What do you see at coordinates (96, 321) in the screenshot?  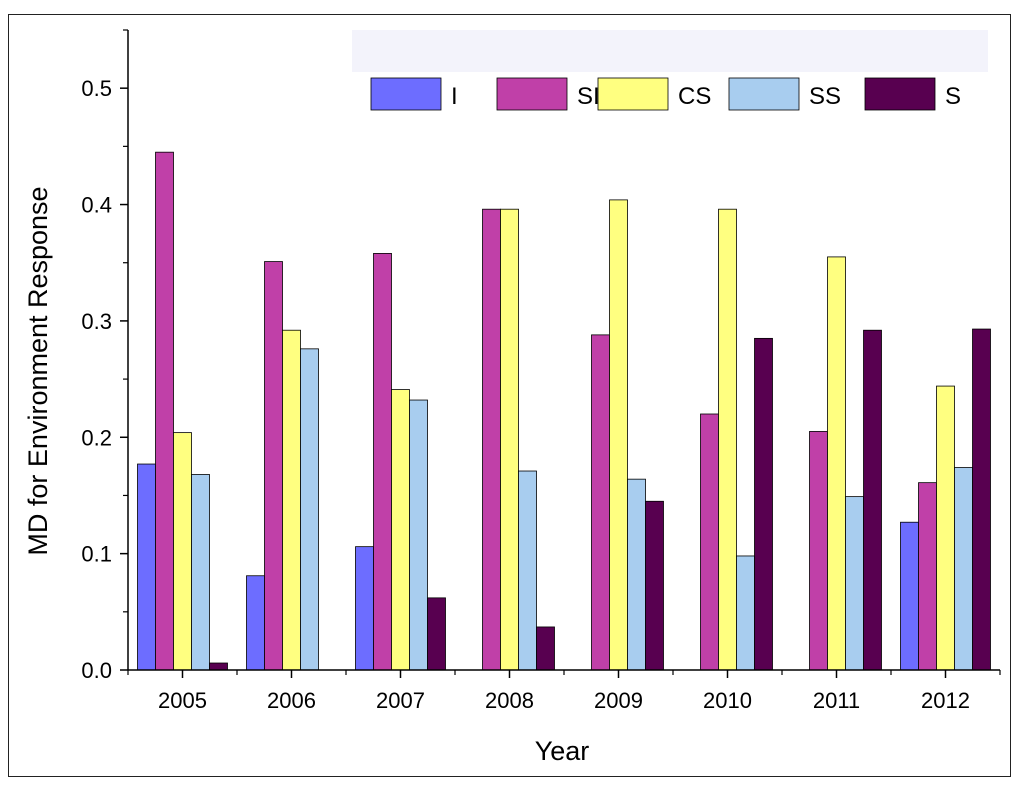 I see `y-tick-label: 0.3` at bounding box center [96, 321].